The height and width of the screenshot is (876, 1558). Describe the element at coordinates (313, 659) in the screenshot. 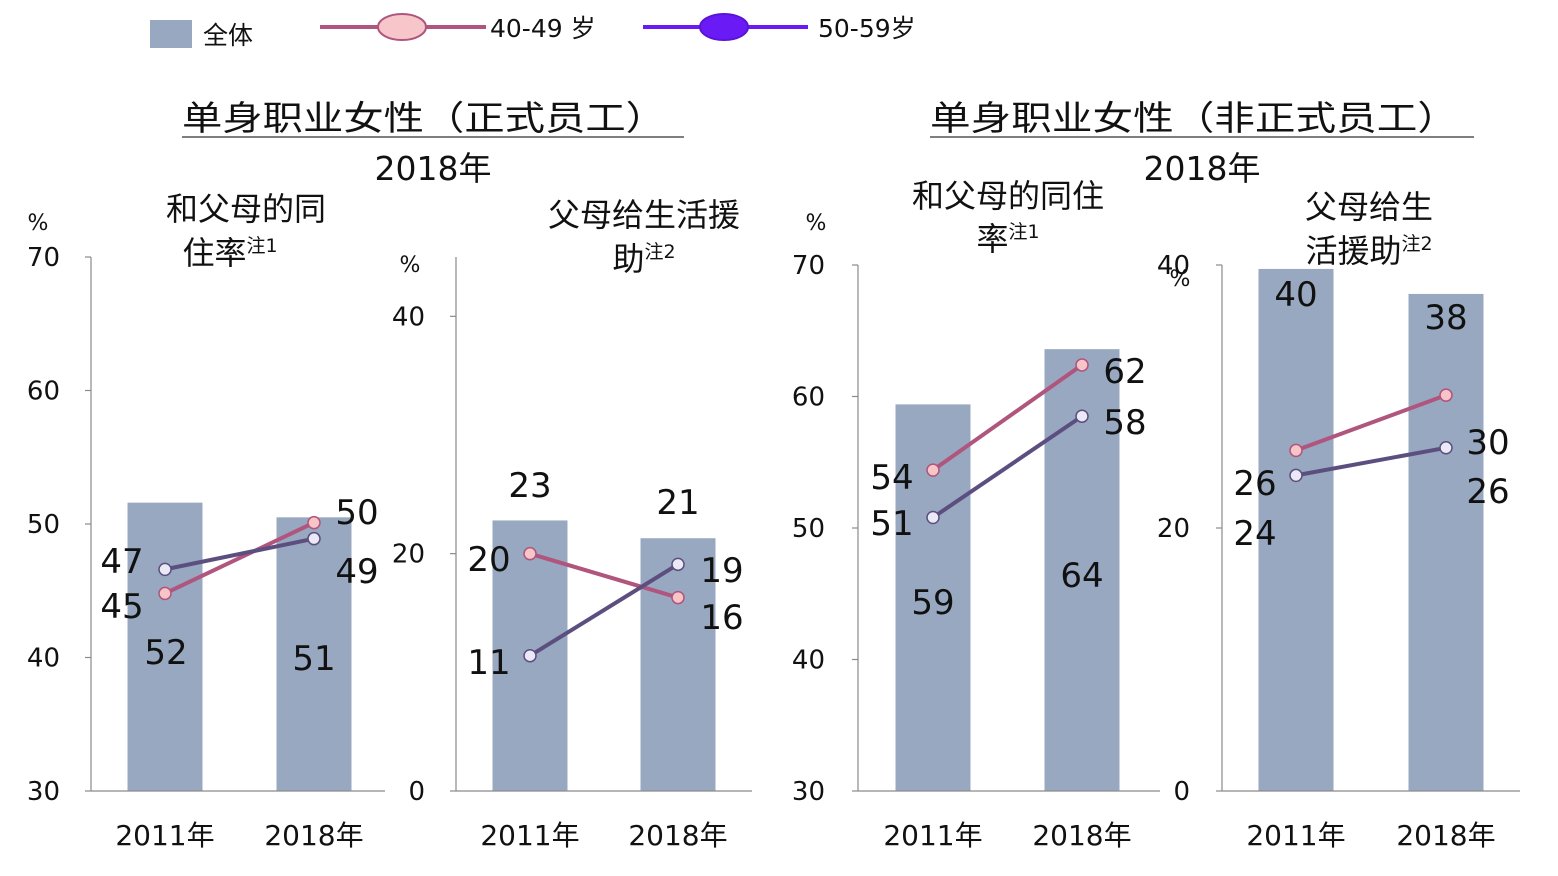

I see `data-label-overall: 51` at that location.